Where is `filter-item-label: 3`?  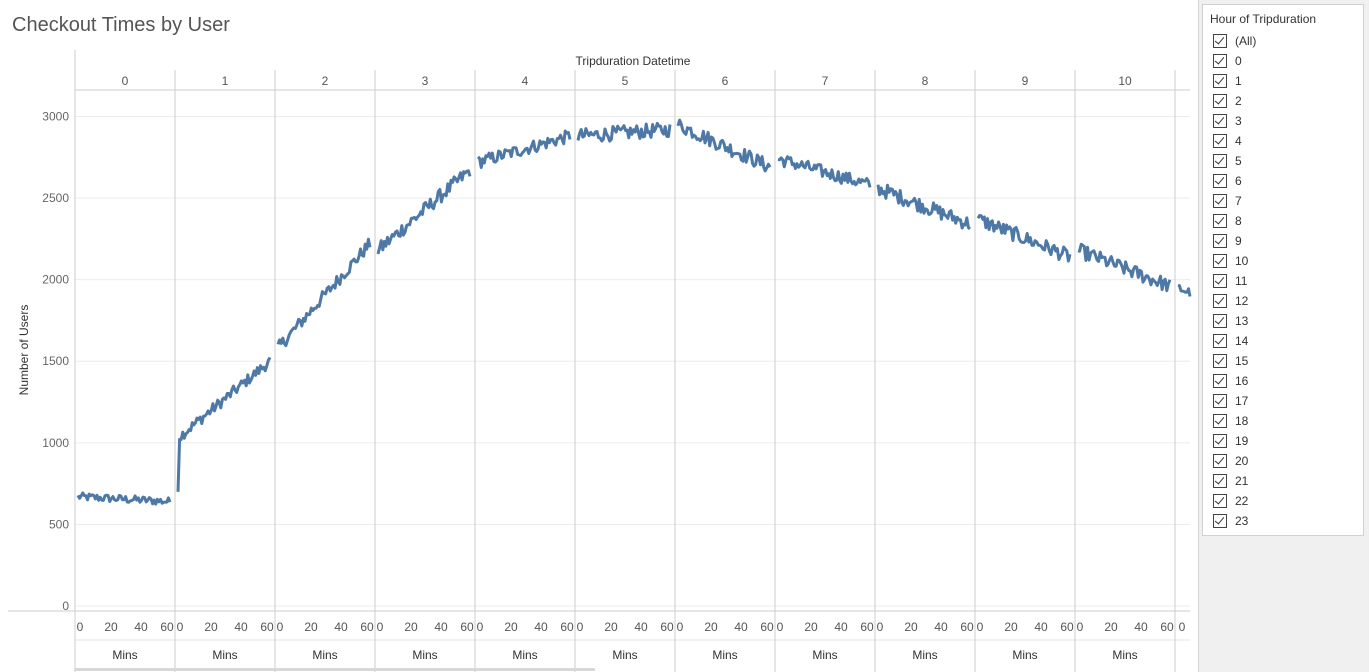 filter-item-label: 3 is located at coordinates (1238, 121).